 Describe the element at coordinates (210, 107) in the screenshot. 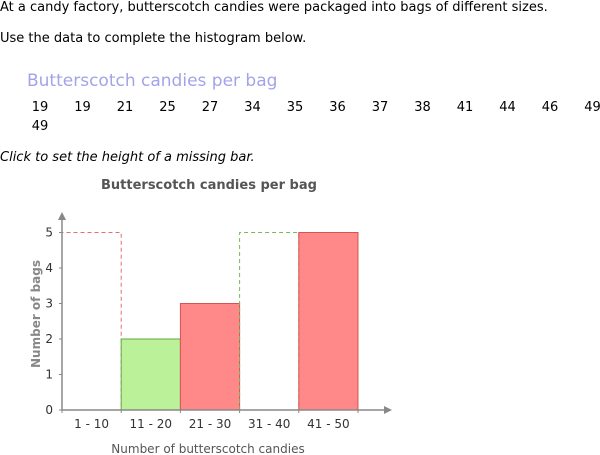

I see `data-value: 27` at that location.